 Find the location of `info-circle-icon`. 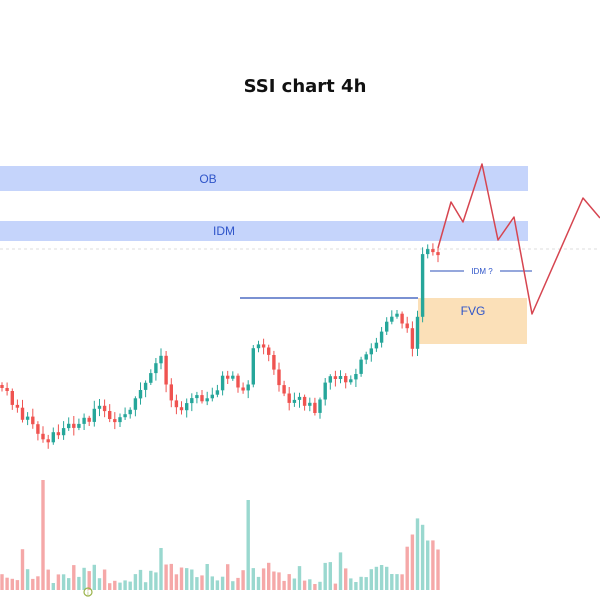

info-circle-icon is located at coordinates (88, 592).